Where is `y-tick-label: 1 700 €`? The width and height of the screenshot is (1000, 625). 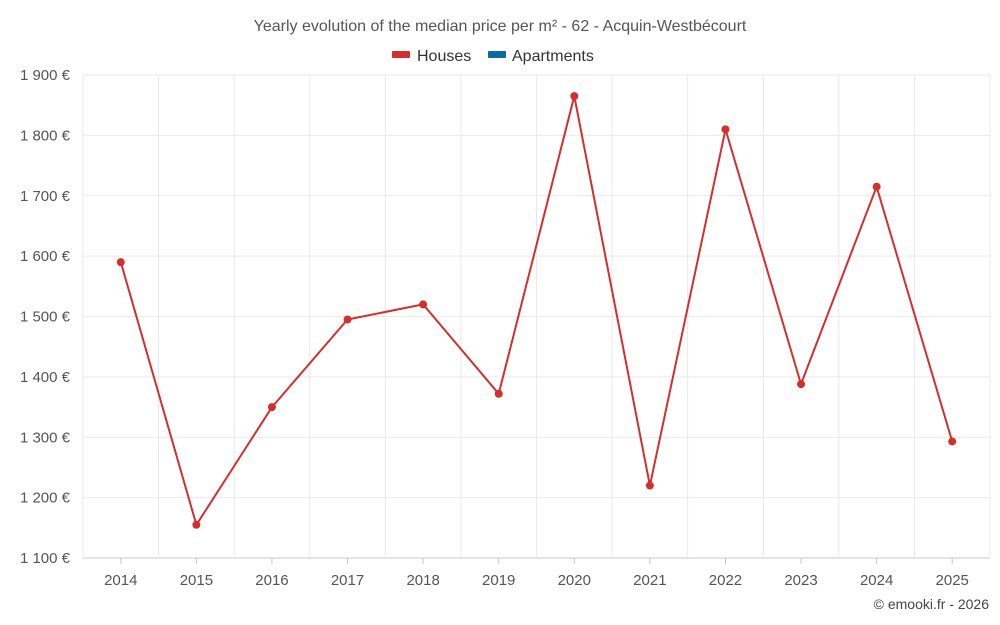
y-tick-label: 1 700 € is located at coordinates (45, 196).